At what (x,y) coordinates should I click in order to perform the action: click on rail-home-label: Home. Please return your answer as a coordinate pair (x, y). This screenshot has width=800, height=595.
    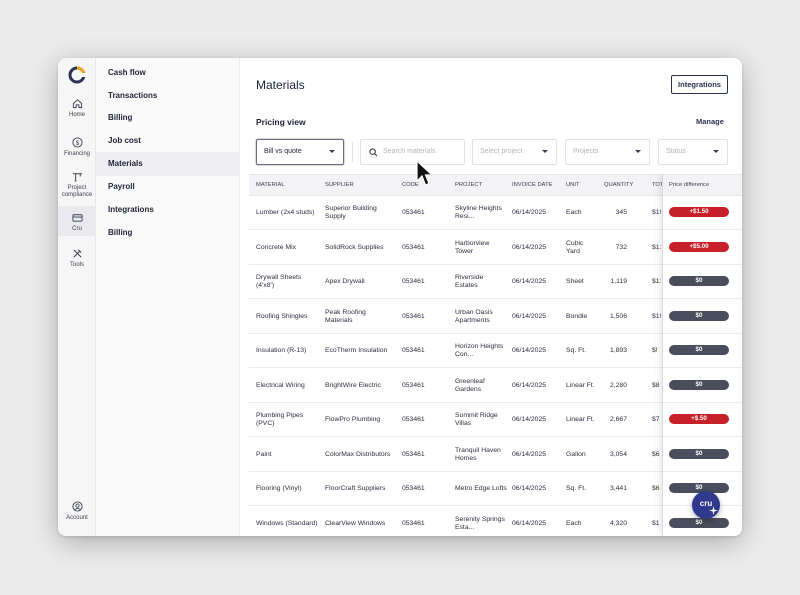
    Looking at the image, I should click on (76, 115).